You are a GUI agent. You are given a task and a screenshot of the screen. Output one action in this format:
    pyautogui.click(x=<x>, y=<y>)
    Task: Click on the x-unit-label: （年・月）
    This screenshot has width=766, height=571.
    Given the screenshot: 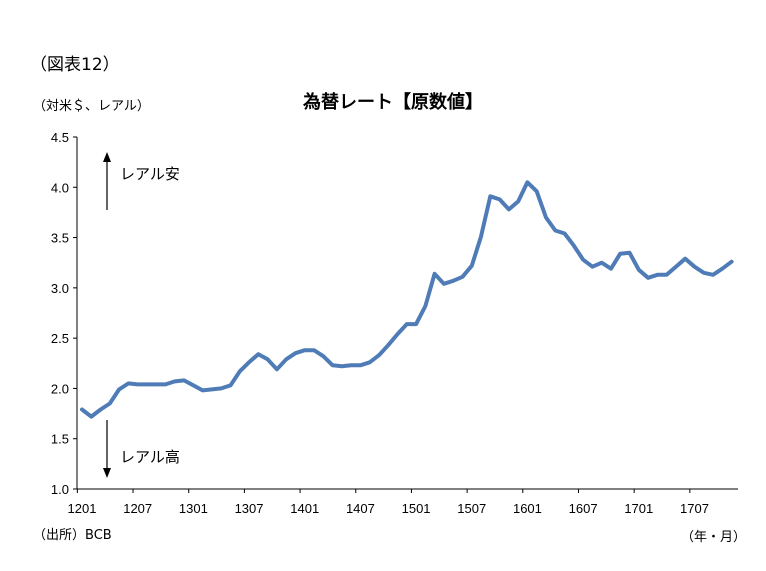 What is the action you would take?
    pyautogui.click(x=713, y=537)
    